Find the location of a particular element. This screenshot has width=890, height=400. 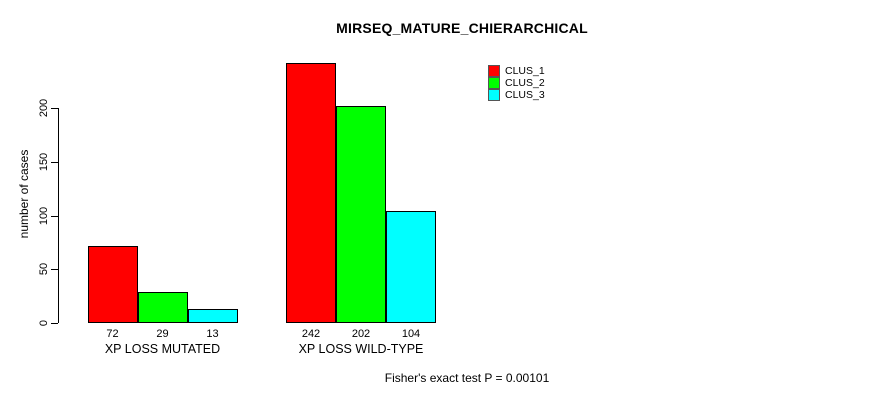

legend-row: CLUS_3 is located at coordinates (516, 95).